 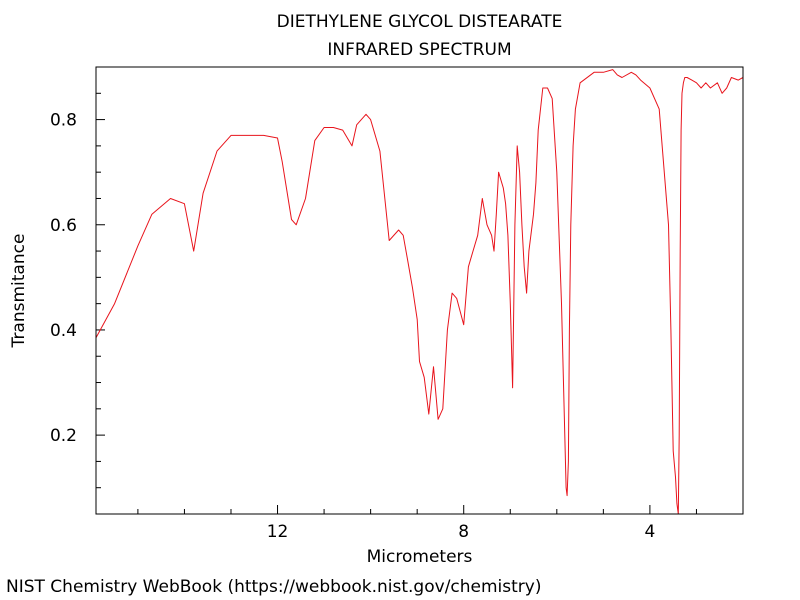 What do you see at coordinates (63, 121) in the screenshot?
I see `y-tick-label: 0.8` at bounding box center [63, 121].